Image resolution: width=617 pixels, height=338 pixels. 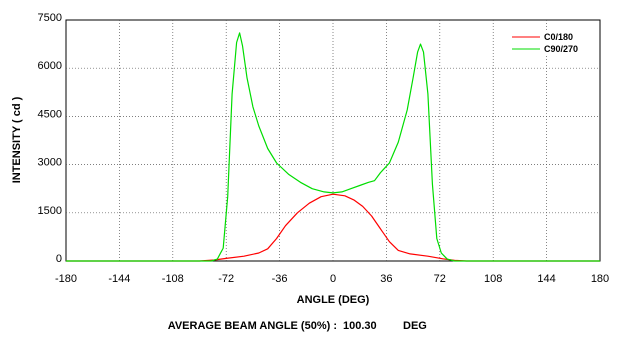 What do you see at coordinates (360, 326) in the screenshot?
I see `beam-angle-value: 100.30` at bounding box center [360, 326].